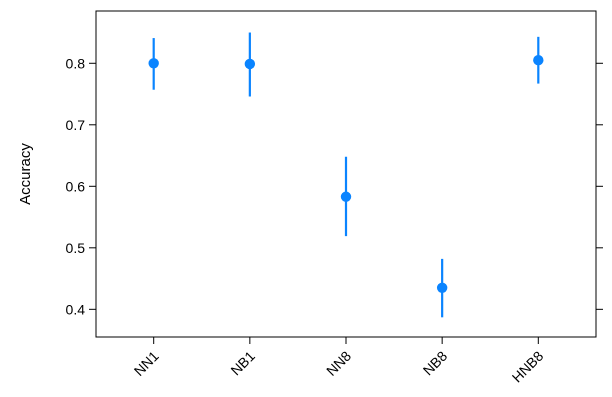 This screenshot has height=397, width=612. I want to click on x-tick-label: NN1, so click(146, 363).